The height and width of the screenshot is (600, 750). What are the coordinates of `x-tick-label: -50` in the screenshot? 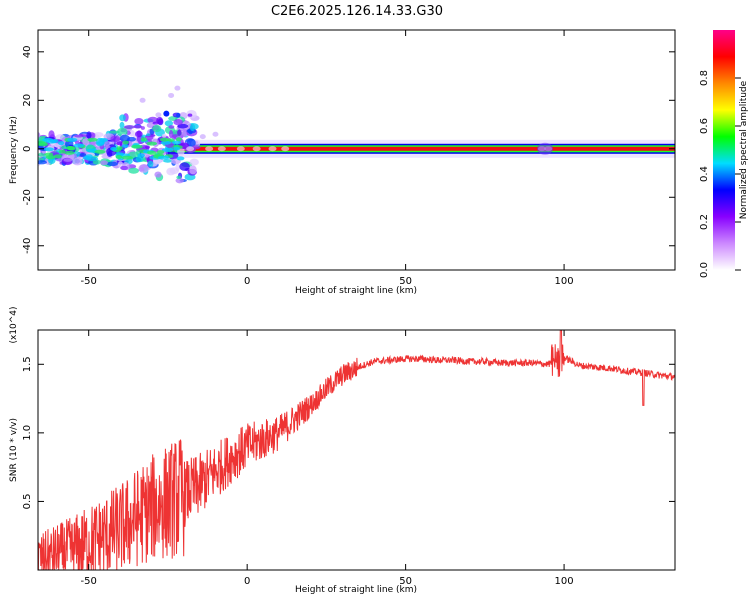 It's located at (89, 281).